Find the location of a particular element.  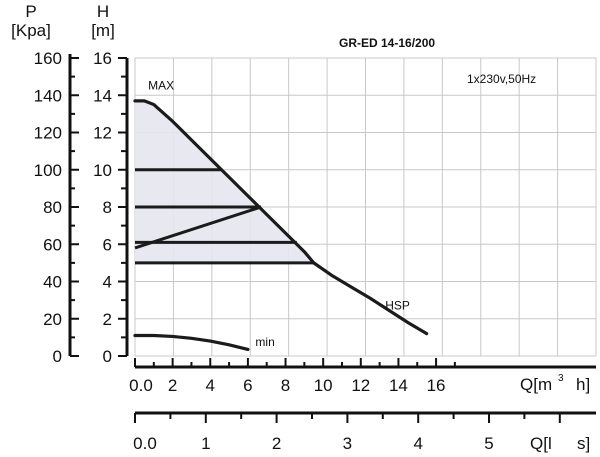

h-axis-tick-label: 16 is located at coordinates (102, 58).